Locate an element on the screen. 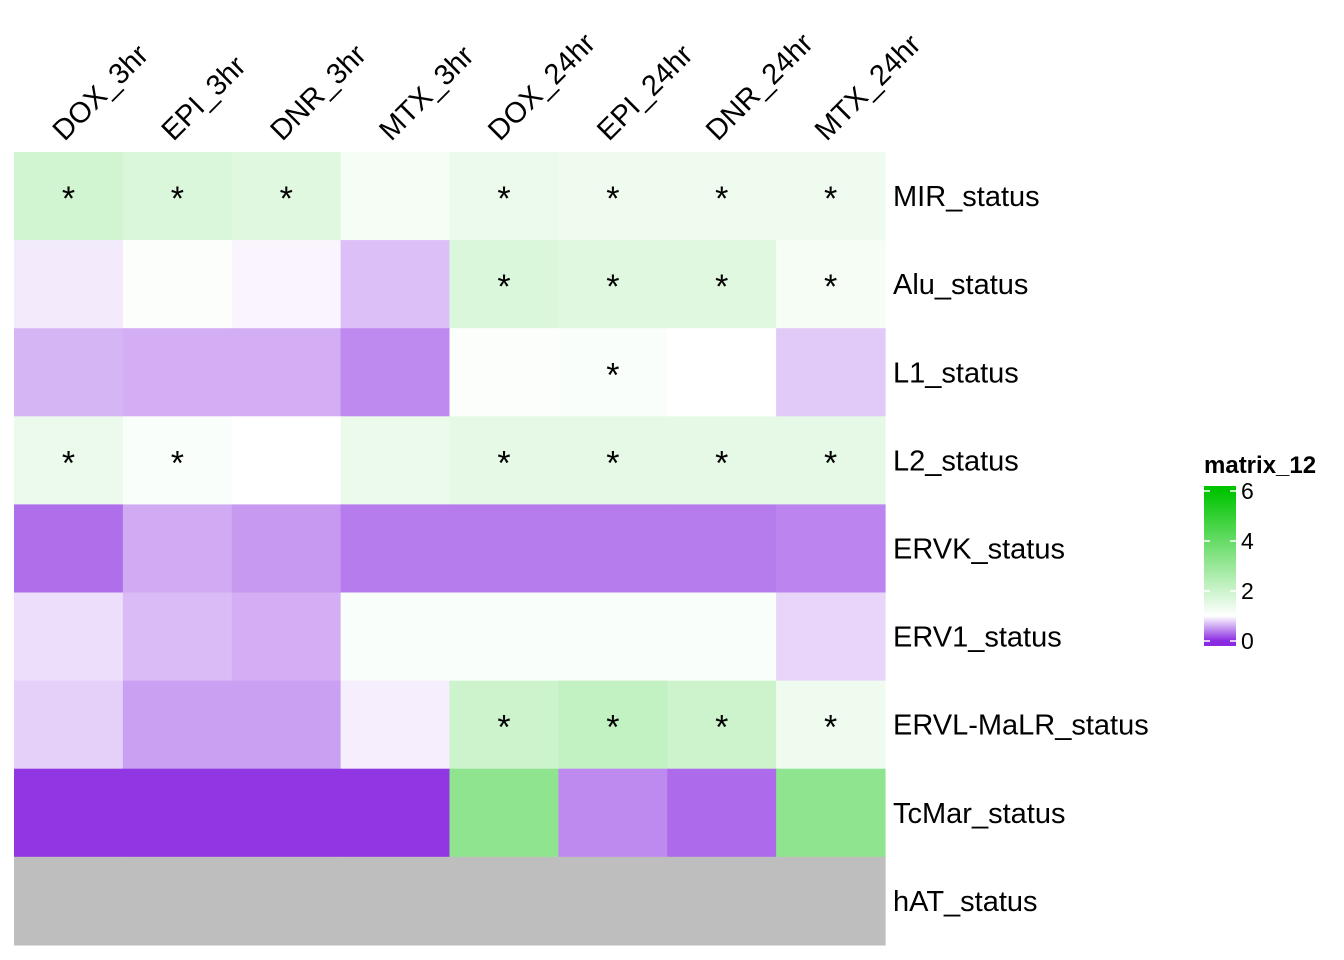 This screenshot has height=960, width=1344. column-label: DOX_3hr is located at coordinates (101, 93).